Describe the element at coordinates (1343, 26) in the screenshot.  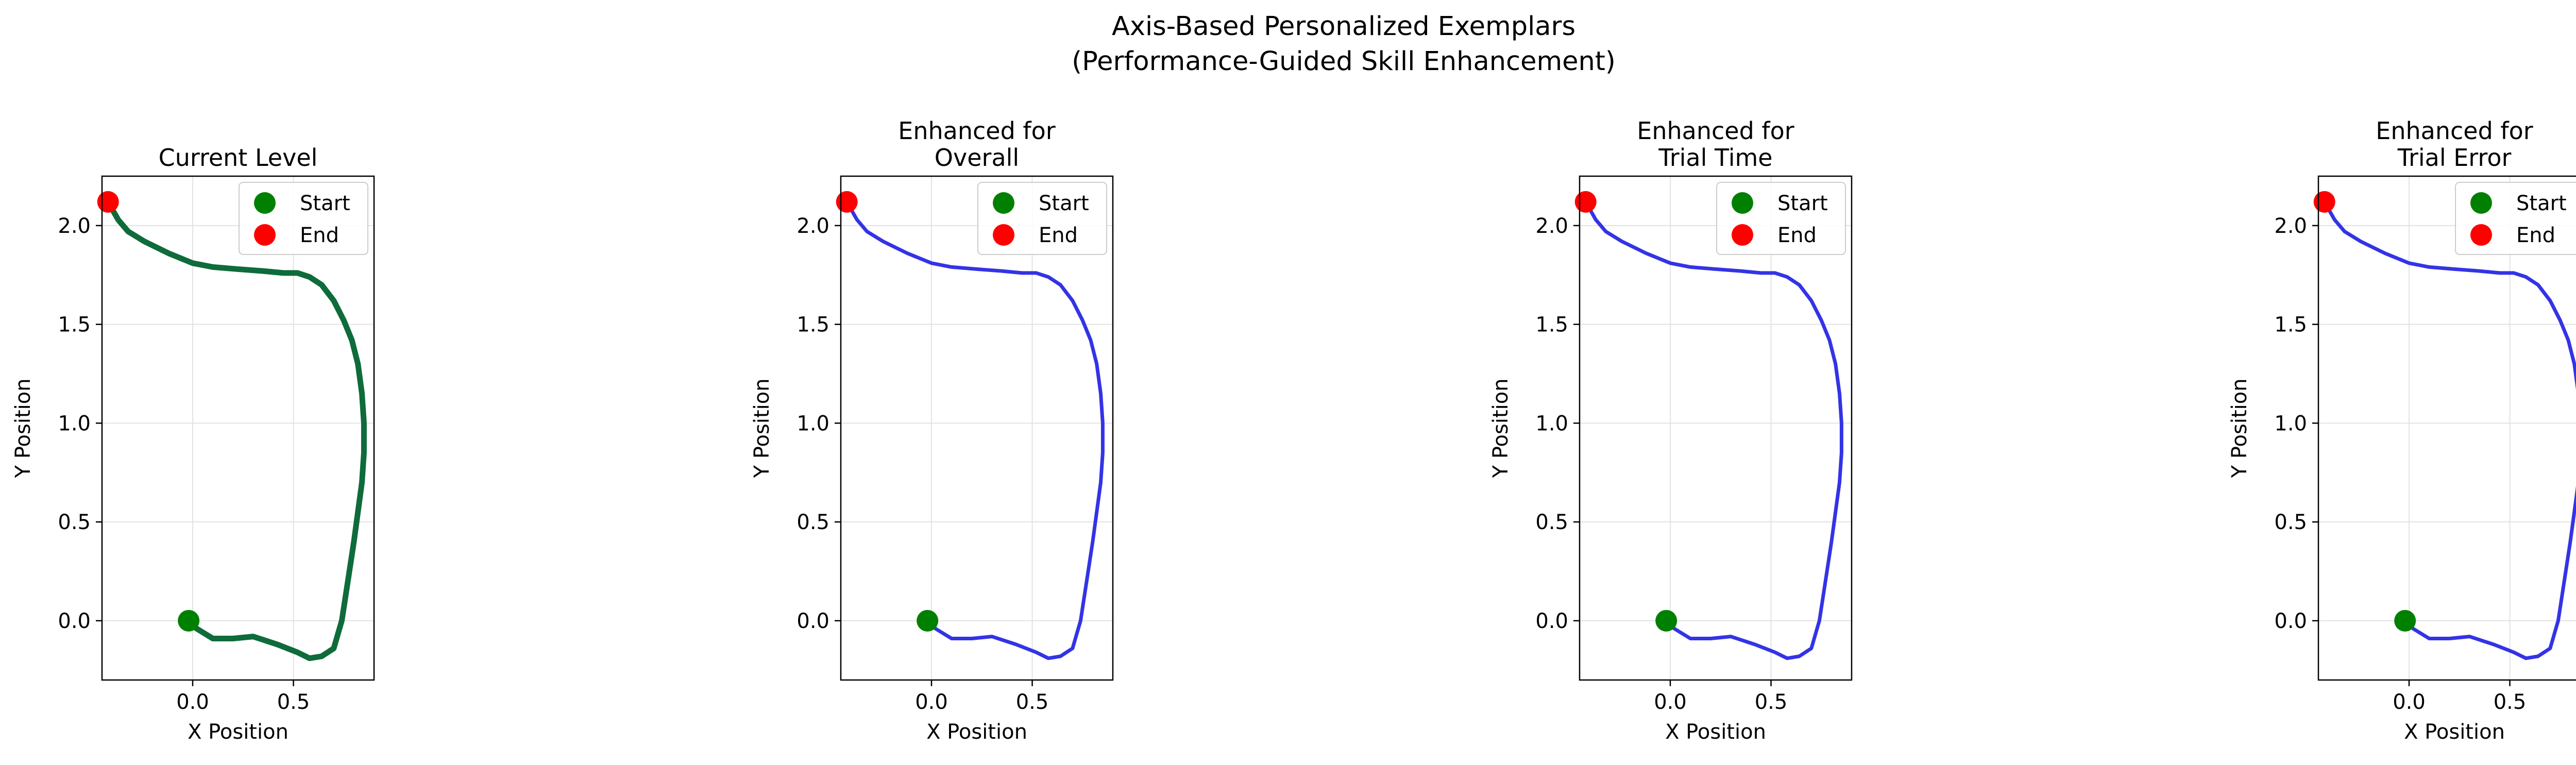
I see `figure-suptitle-line-1: Axis-Based Personalized Exemplars` at that location.